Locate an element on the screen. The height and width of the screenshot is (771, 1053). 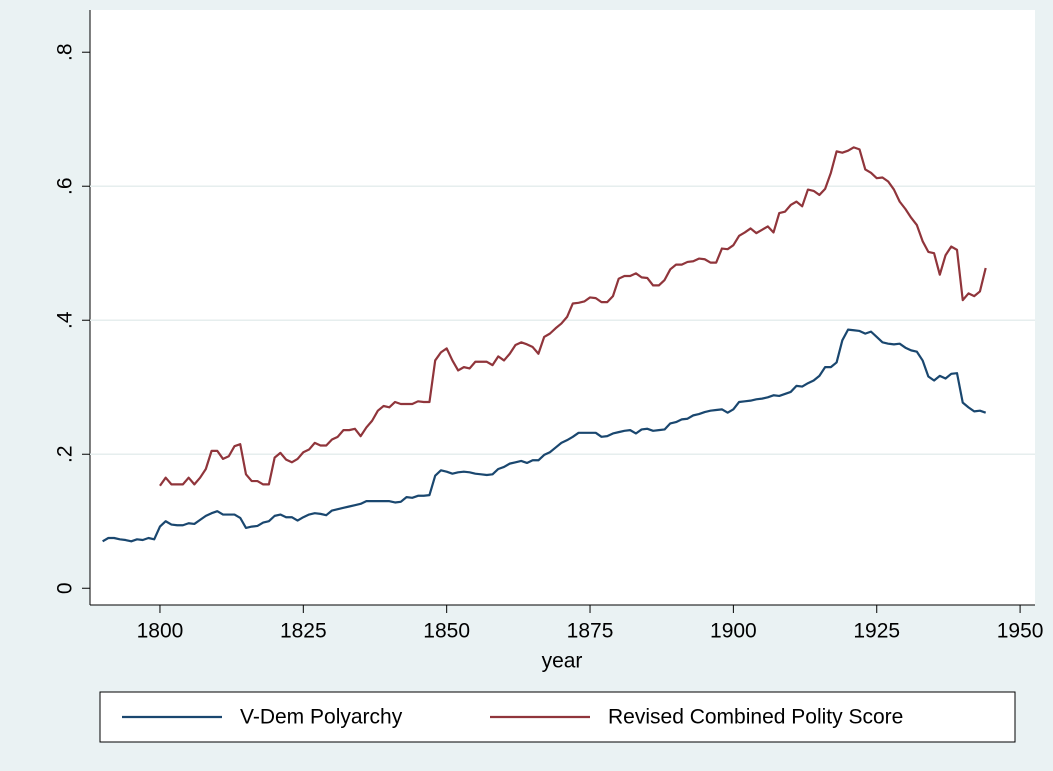
x-tick-label: 1850 is located at coordinates (446, 631).